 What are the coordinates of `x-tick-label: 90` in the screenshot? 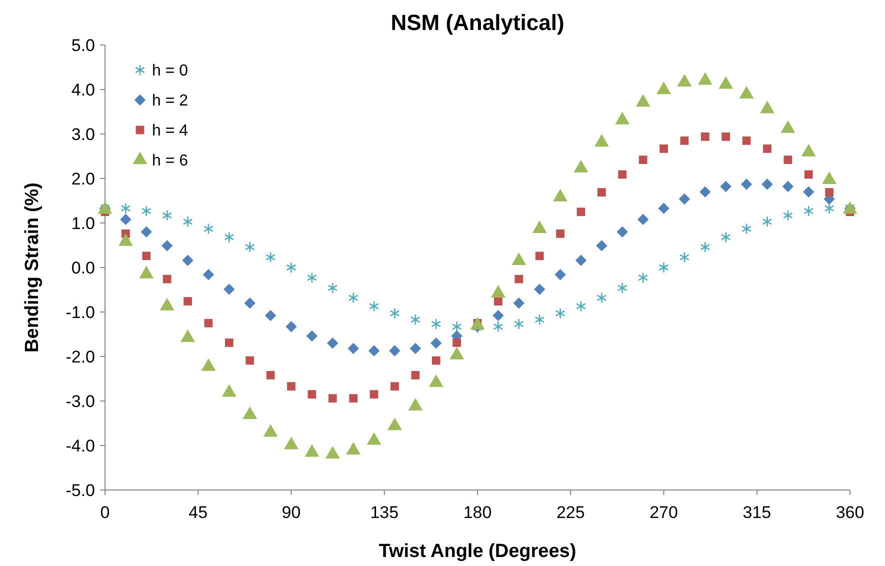 It's located at (291, 512).